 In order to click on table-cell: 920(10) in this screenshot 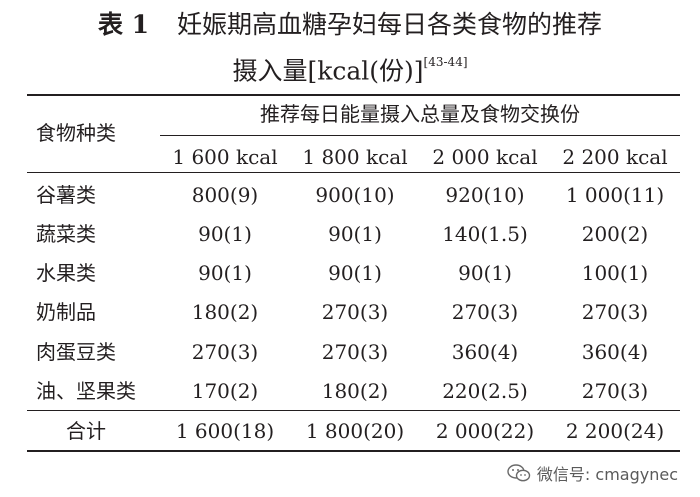, I will do `click(485, 195)`.